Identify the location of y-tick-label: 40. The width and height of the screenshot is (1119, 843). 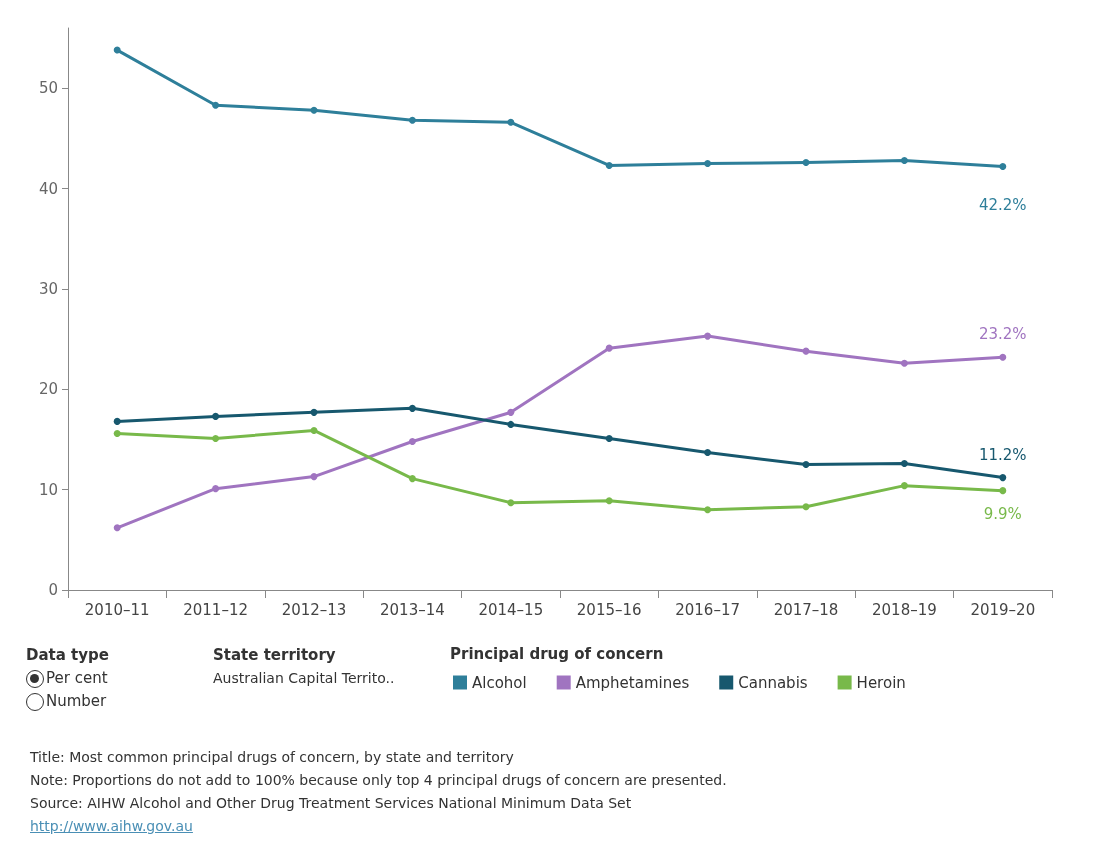
(48, 188).